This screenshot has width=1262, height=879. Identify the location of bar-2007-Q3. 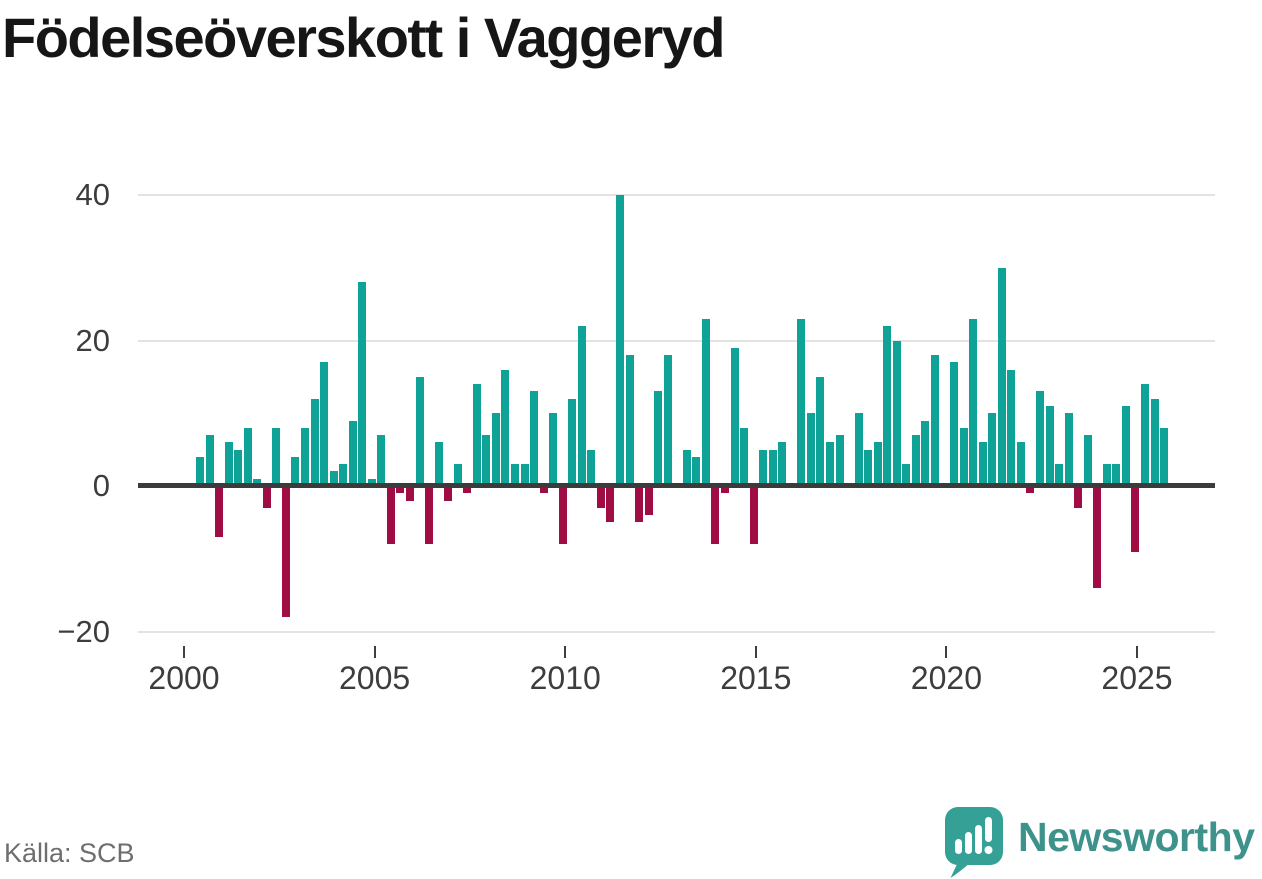
(476, 435).